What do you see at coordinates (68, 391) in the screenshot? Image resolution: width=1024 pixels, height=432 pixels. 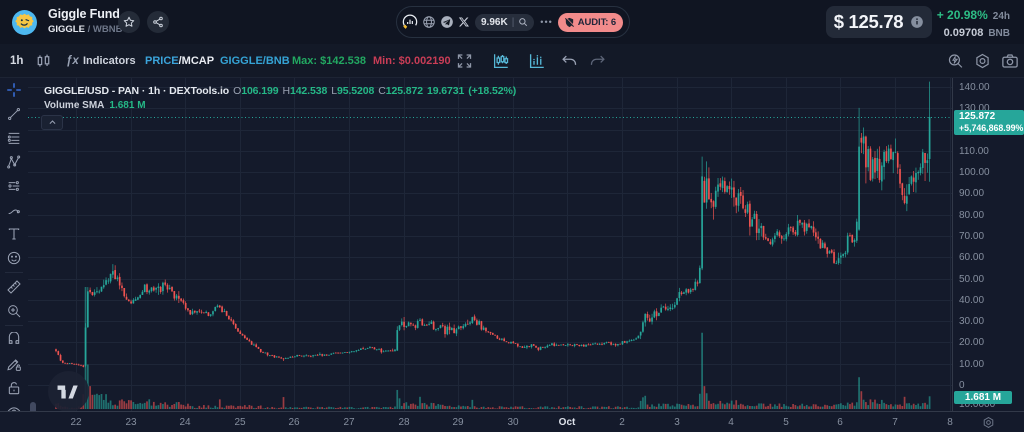 I see `tradingview-watermark` at bounding box center [68, 391].